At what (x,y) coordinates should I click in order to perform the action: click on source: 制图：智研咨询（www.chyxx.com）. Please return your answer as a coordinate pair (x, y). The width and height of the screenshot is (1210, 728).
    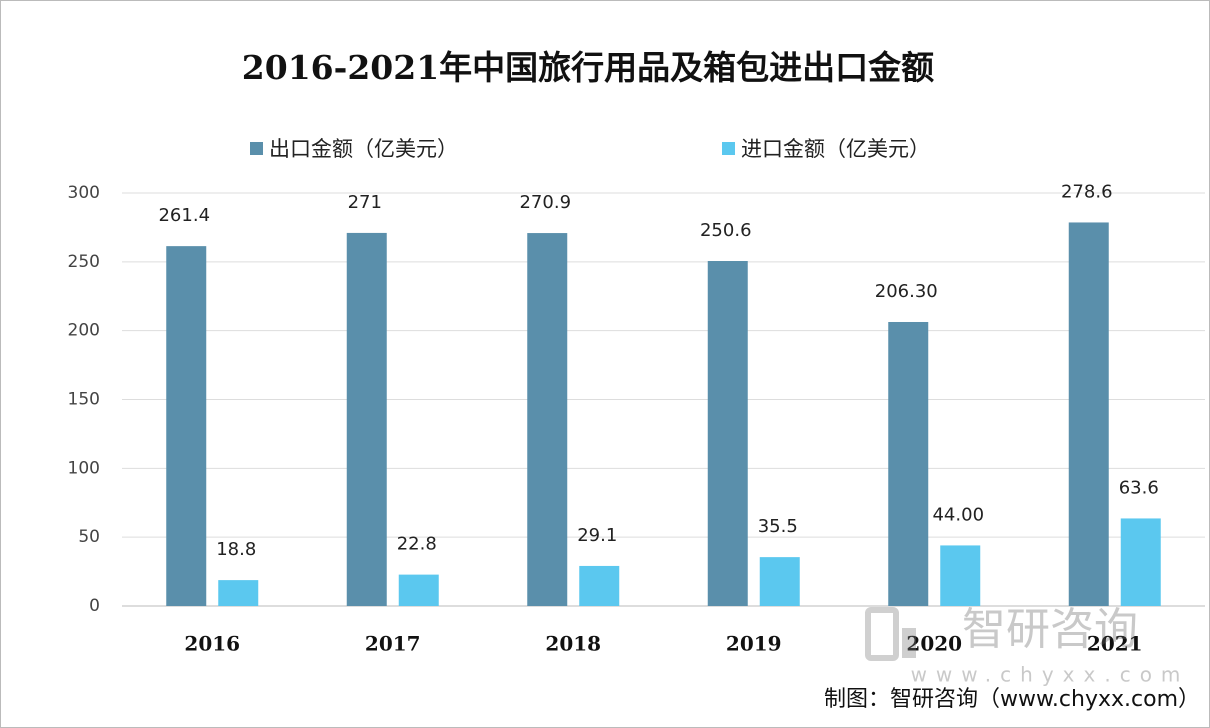
    Looking at the image, I should click on (1012, 699).